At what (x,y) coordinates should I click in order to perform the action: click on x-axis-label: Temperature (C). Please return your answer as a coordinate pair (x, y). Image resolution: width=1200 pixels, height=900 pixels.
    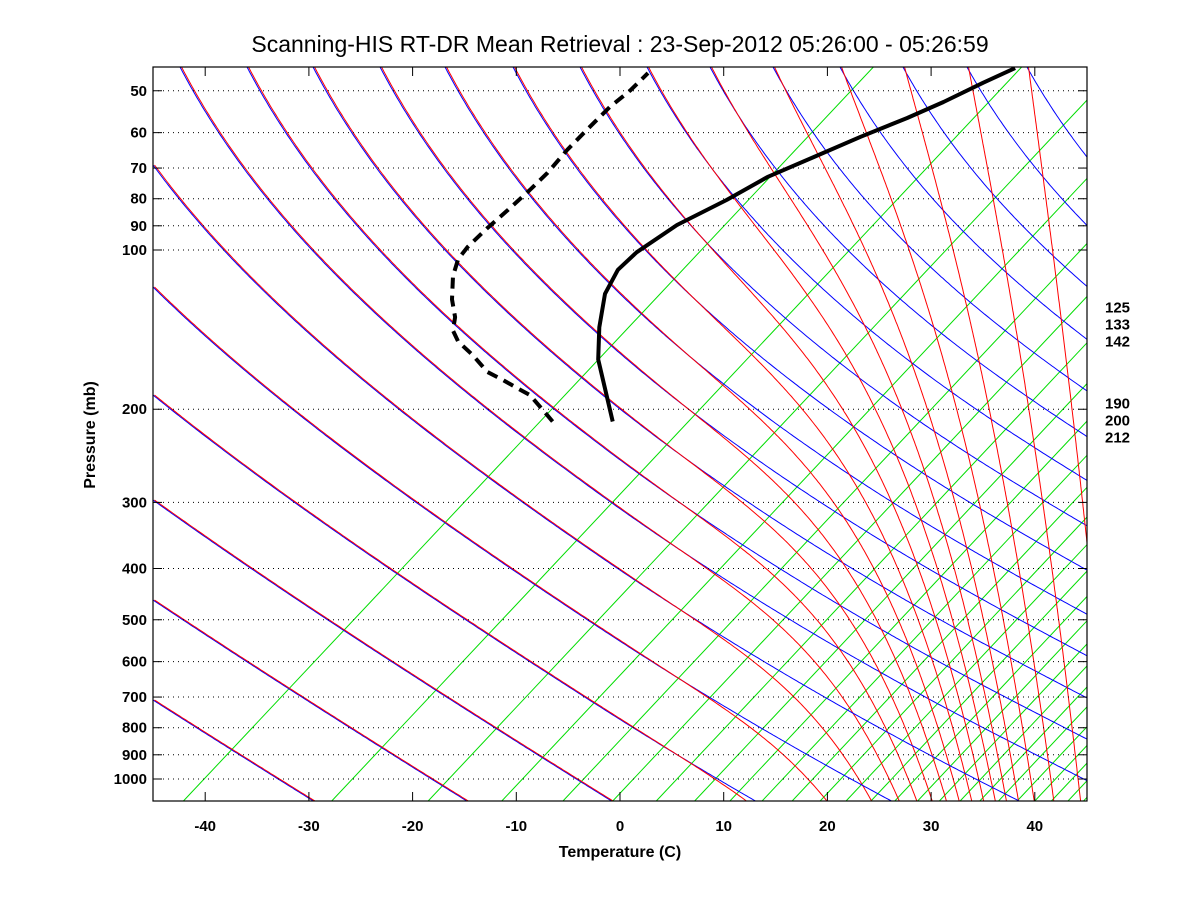
    Looking at the image, I should click on (620, 852).